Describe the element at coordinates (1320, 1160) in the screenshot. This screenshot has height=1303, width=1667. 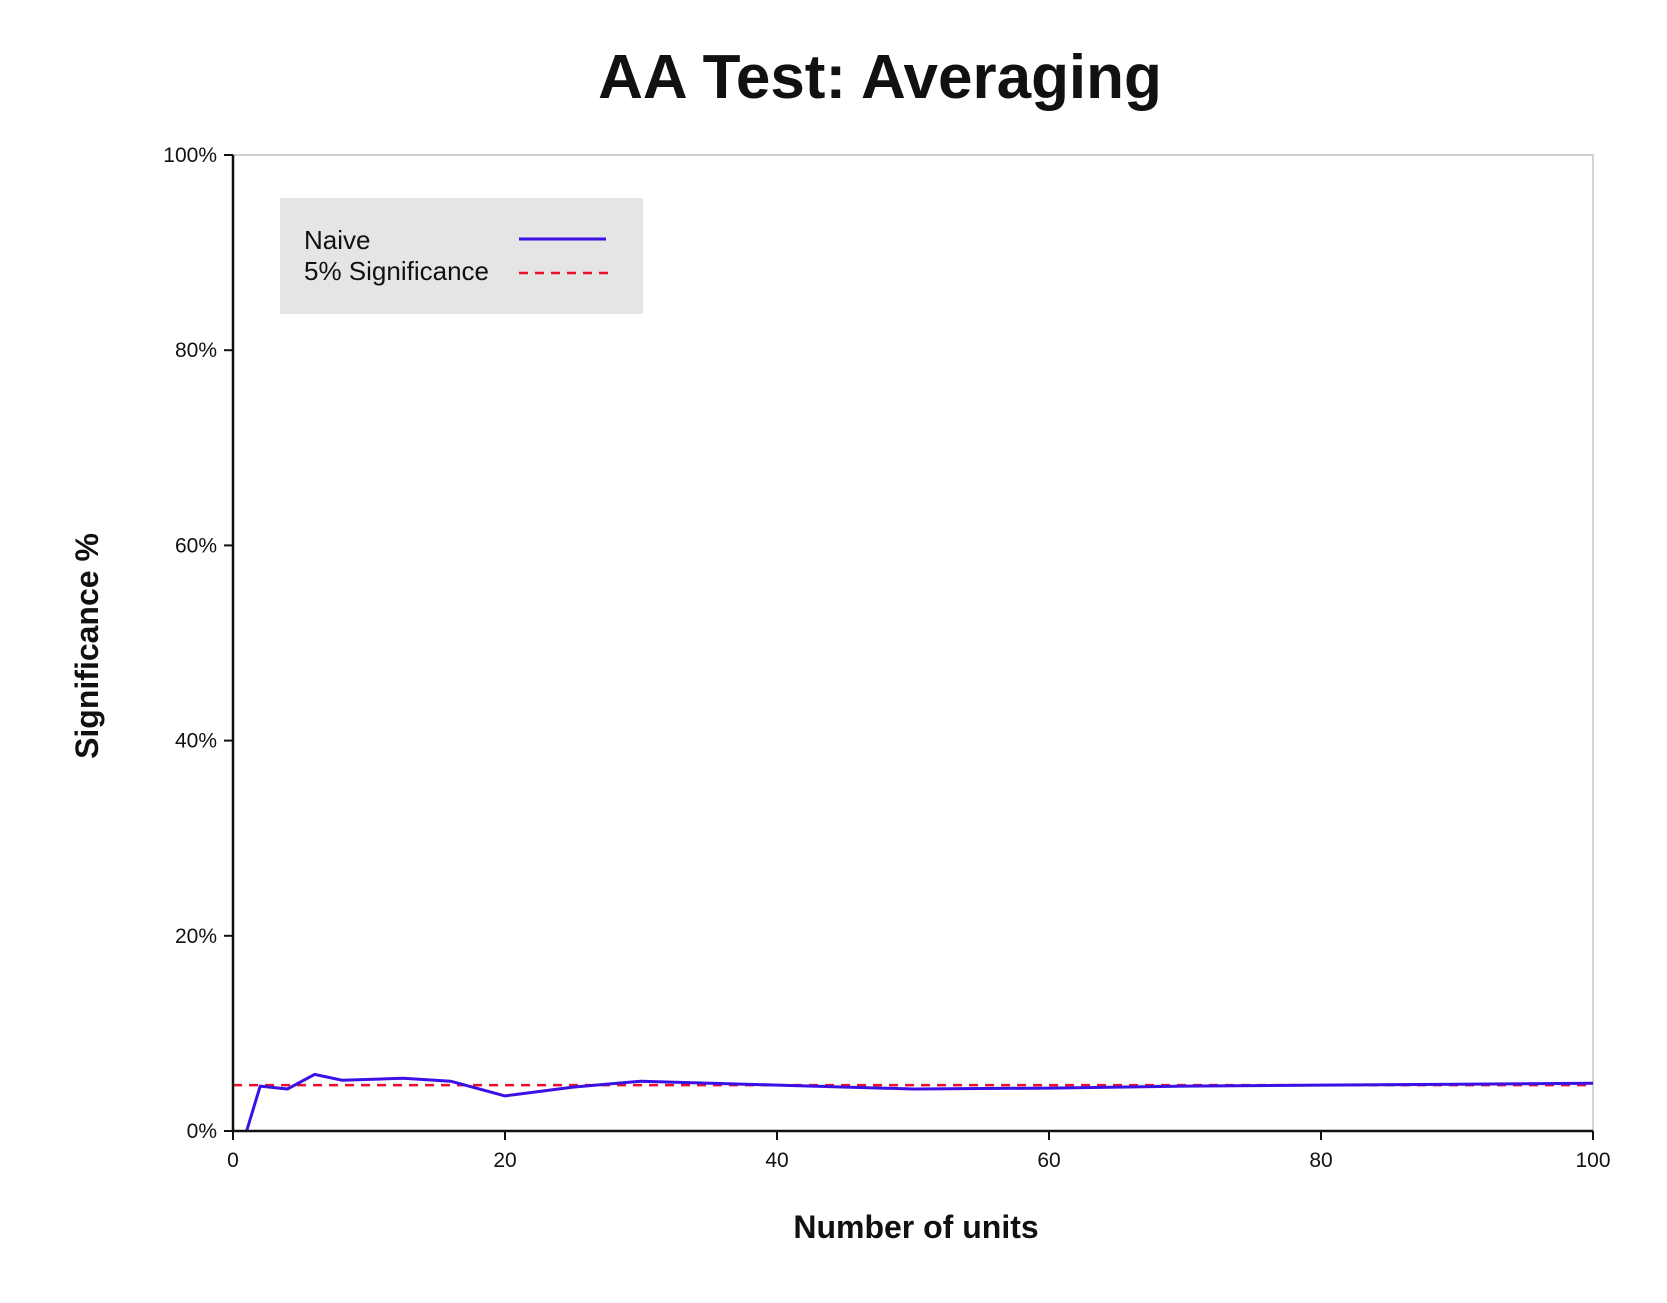
I see `x-tick-label: 80` at that location.